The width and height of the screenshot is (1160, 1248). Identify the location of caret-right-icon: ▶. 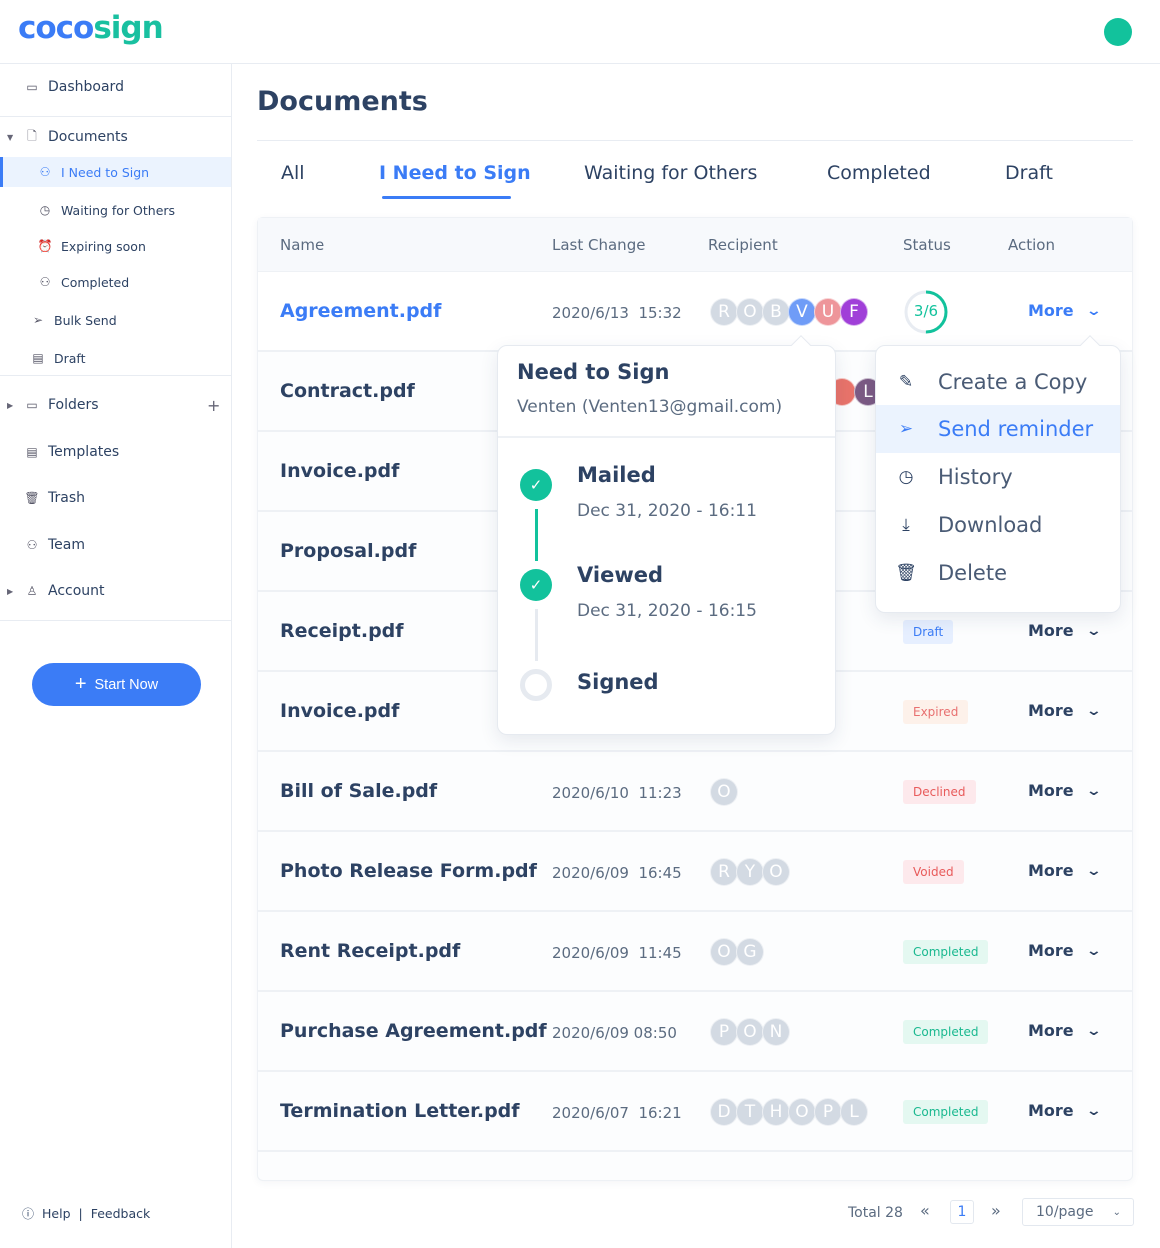
(10, 591).